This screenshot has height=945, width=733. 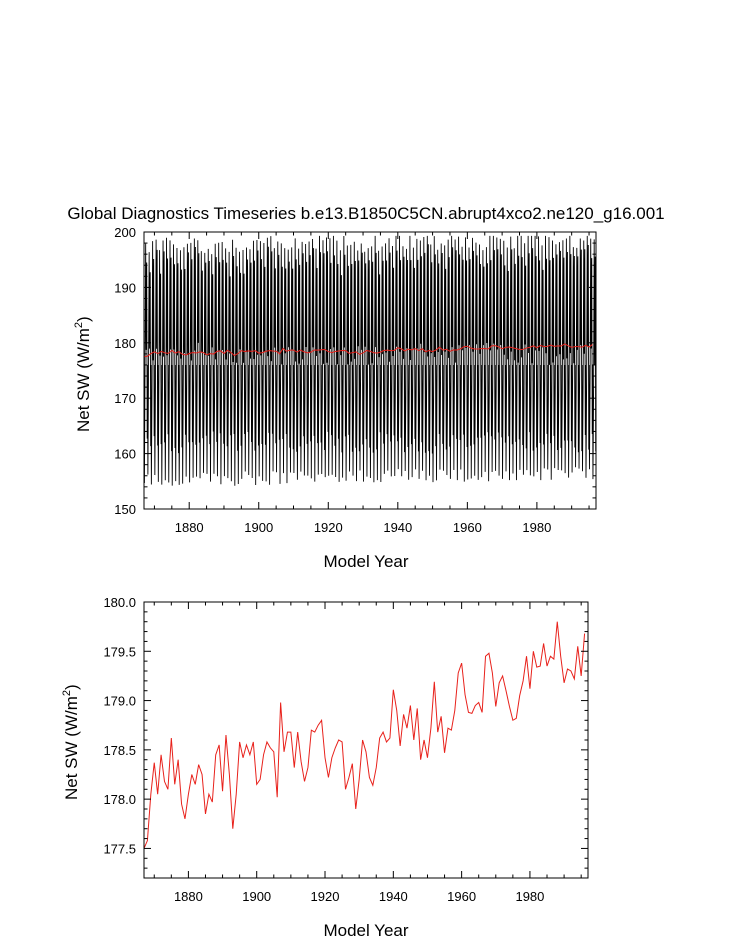 What do you see at coordinates (79, 325) in the screenshot?
I see `top-y-label-sup: 2` at bounding box center [79, 325].